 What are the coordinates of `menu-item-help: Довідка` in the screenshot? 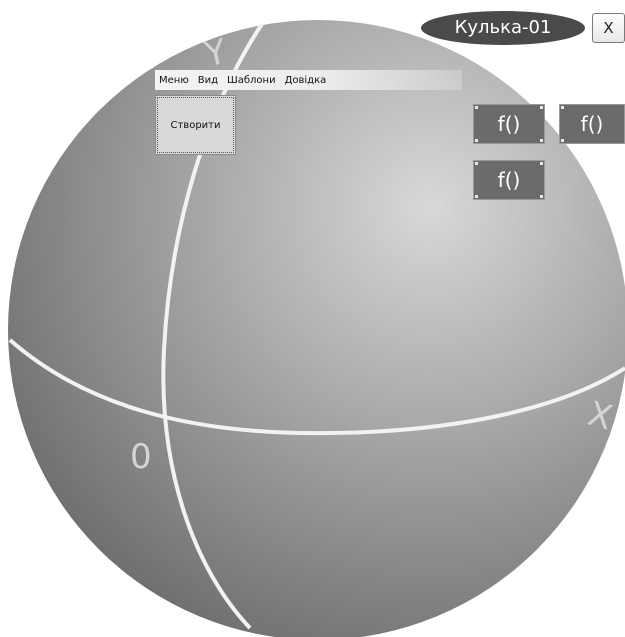 It's located at (305, 80).